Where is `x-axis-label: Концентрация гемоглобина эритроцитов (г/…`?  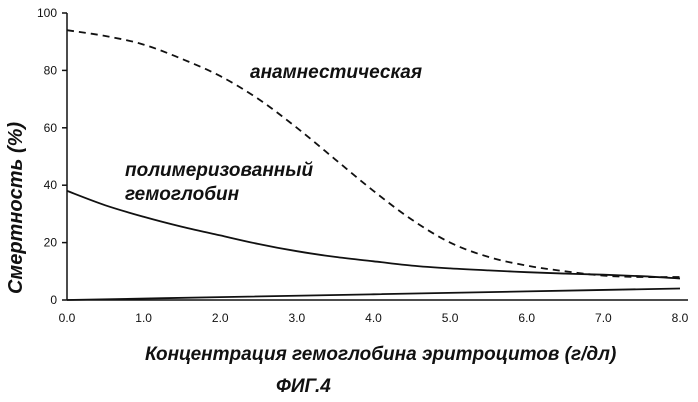 x-axis-label: Концентрация гемоглобина эритроцитов (г/… is located at coordinates (380, 354).